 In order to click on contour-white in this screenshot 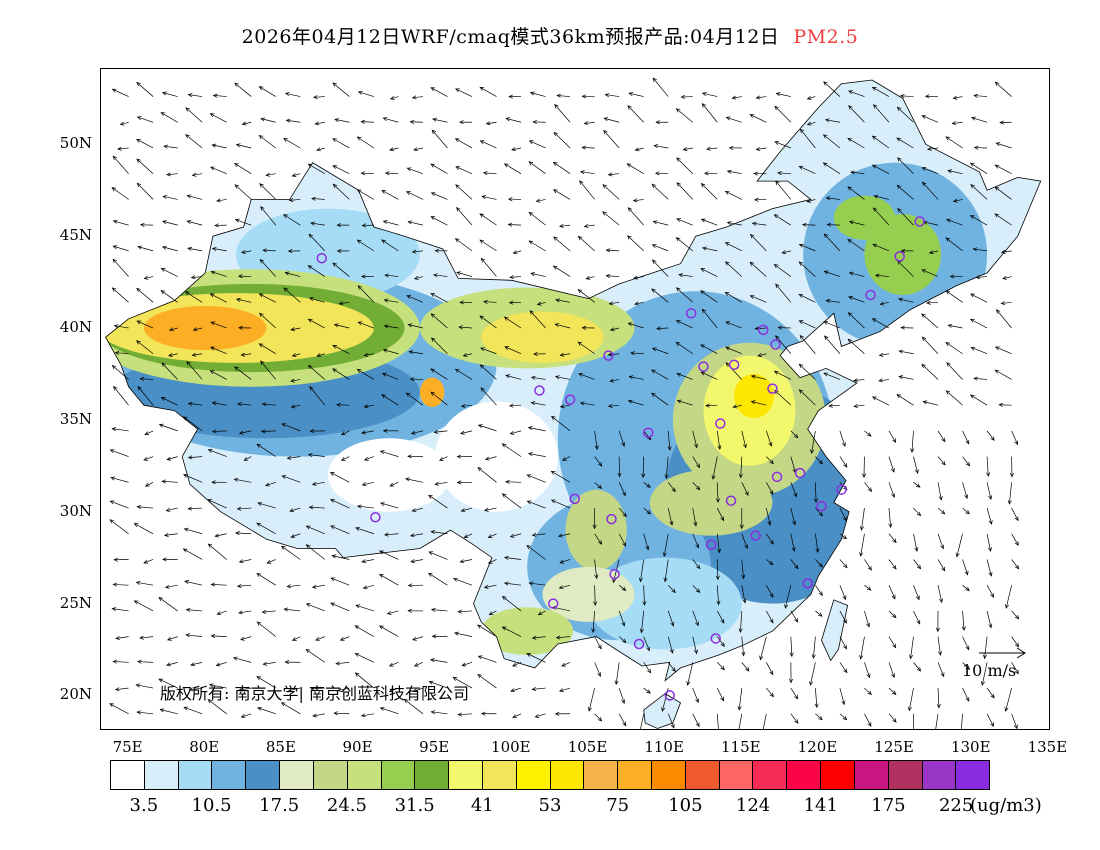, I will do `click(389, 475)`.